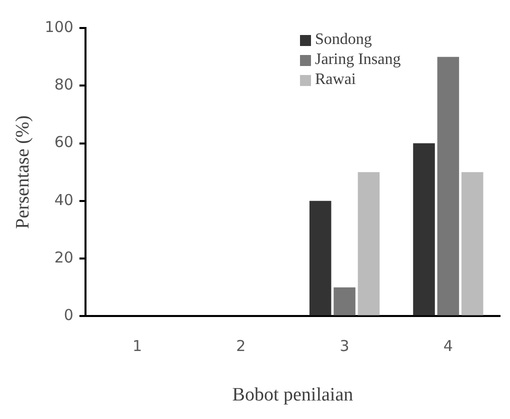 Image resolution: width=510 pixels, height=419 pixels. Describe the element at coordinates (343, 40) in the screenshot. I see `legend-label: Sondong` at that location.